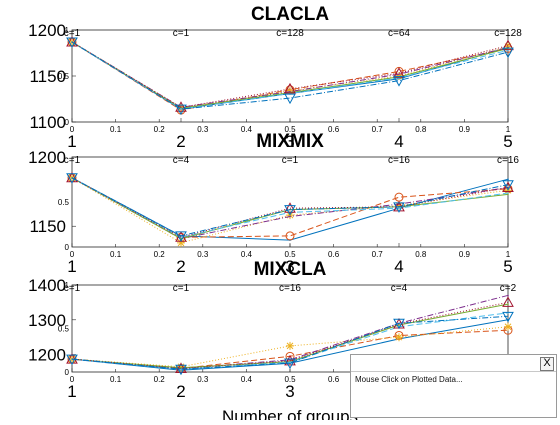  I want to click on y-tick-label: 1150, so click(47, 76).